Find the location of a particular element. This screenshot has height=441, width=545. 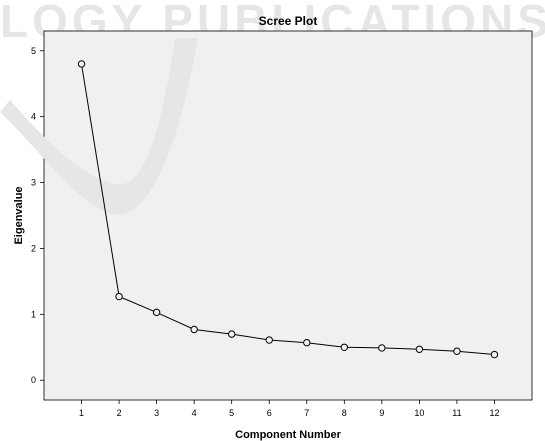

x-tick-label: 6 is located at coordinates (269, 413).